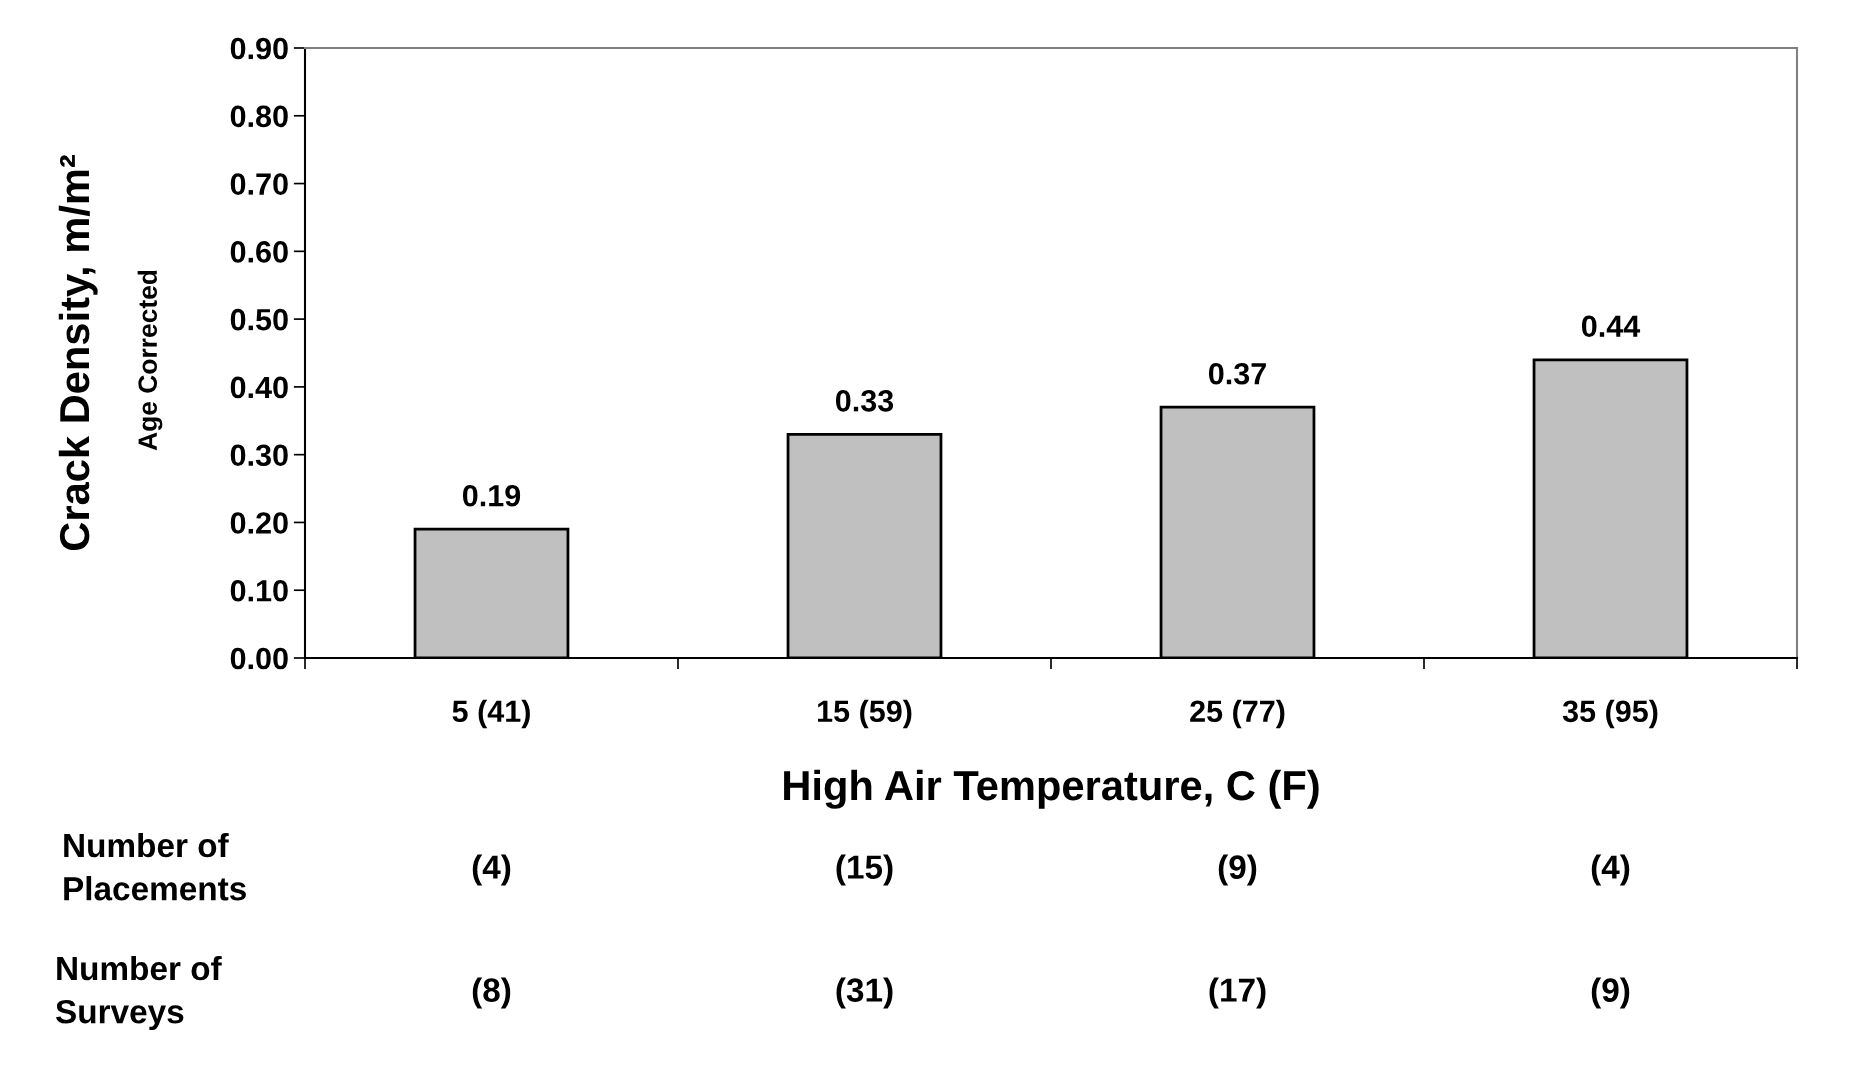 The image size is (1874, 1066). I want to click on y-tick-label: 0.10, so click(259, 590).